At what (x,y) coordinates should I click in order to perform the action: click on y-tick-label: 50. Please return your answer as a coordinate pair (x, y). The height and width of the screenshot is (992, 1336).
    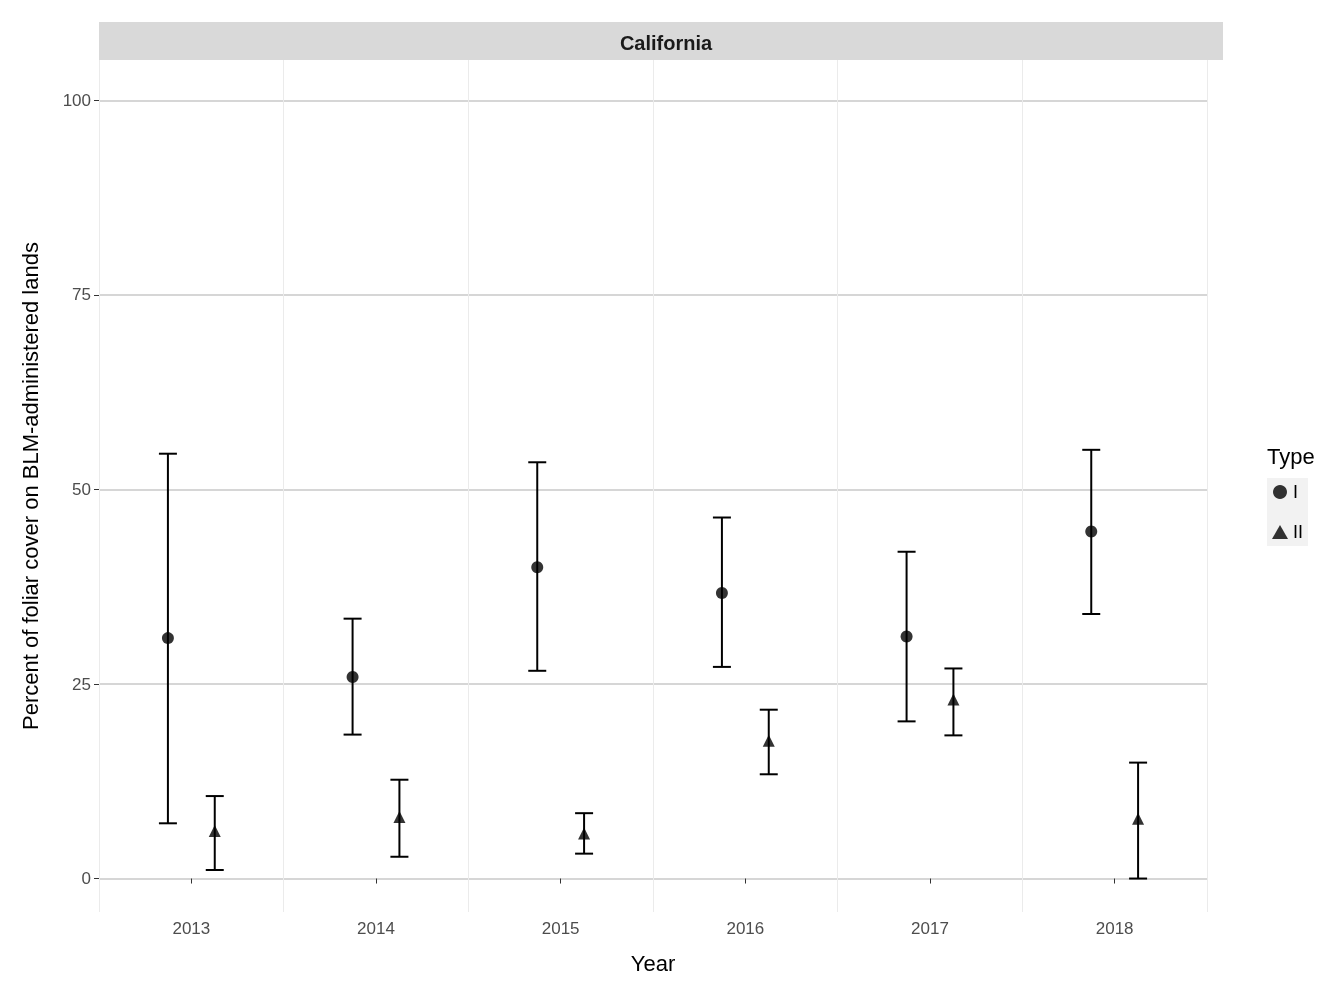
    Looking at the image, I should click on (81, 489).